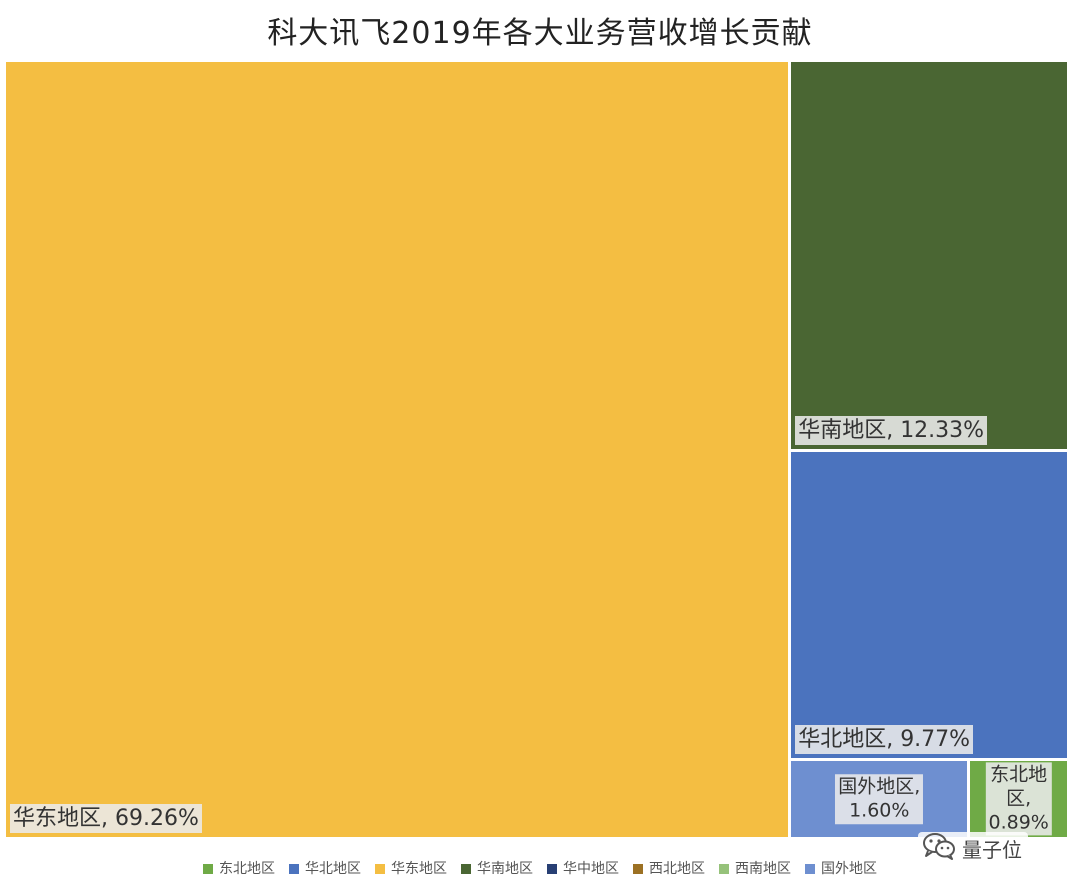 The image size is (1080, 894). I want to click on wechat-icon, so click(939, 848).